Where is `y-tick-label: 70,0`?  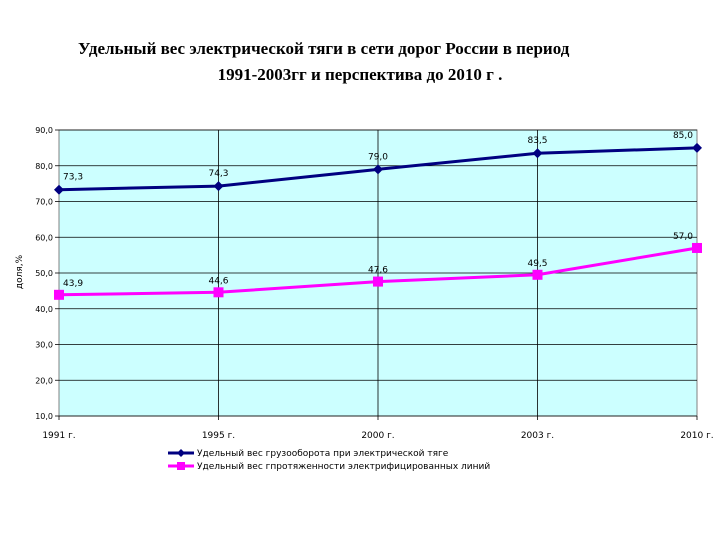 y-tick-label: 70,0 is located at coordinates (44, 202).